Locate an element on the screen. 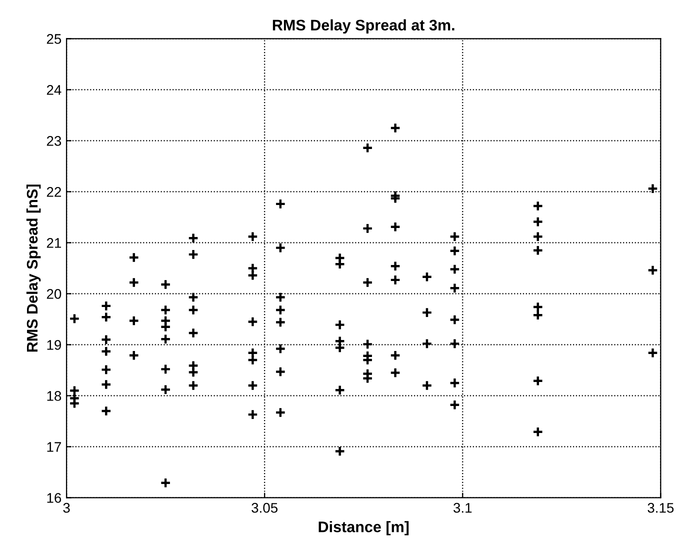  x-tick-label: 3.15 is located at coordinates (661, 507).